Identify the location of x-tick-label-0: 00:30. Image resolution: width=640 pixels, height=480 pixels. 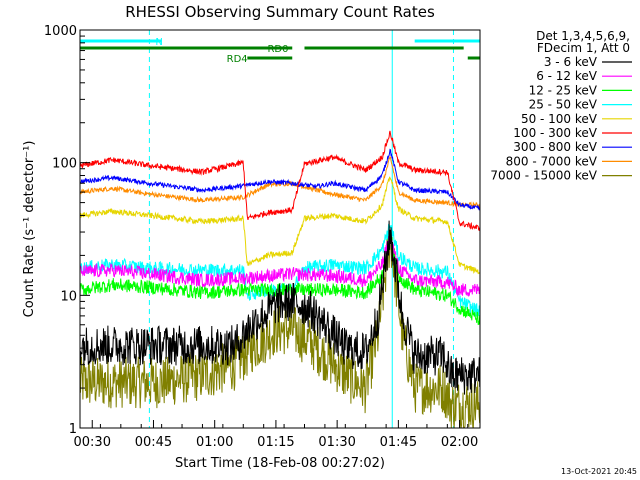
(92, 442).